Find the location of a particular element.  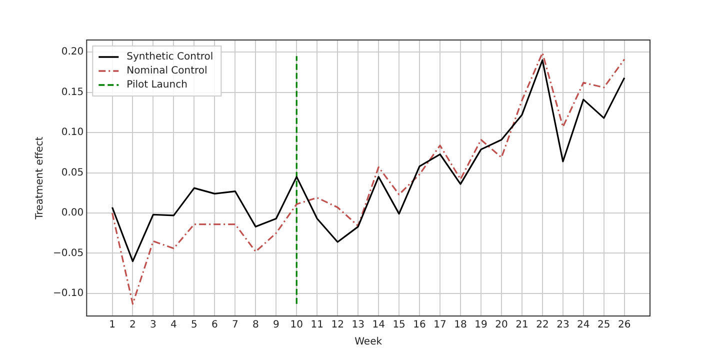

x-tick-label: 4 is located at coordinates (173, 325).